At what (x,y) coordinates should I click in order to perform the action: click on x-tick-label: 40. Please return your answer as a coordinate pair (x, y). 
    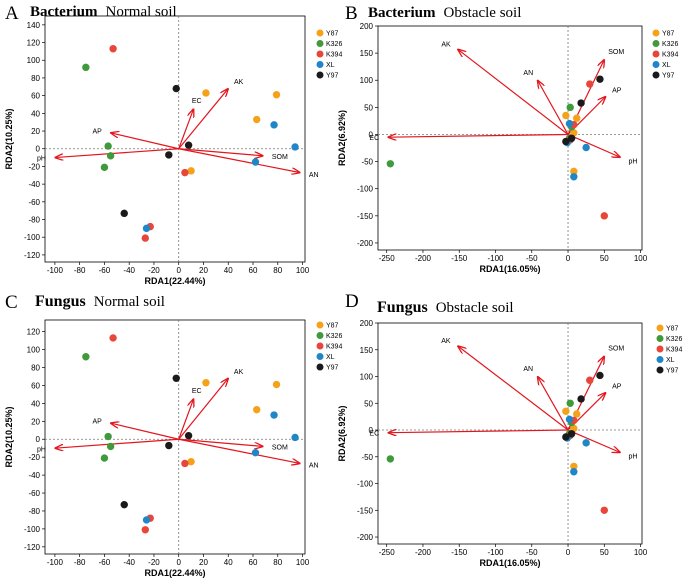
    Looking at the image, I should click on (228, 562).